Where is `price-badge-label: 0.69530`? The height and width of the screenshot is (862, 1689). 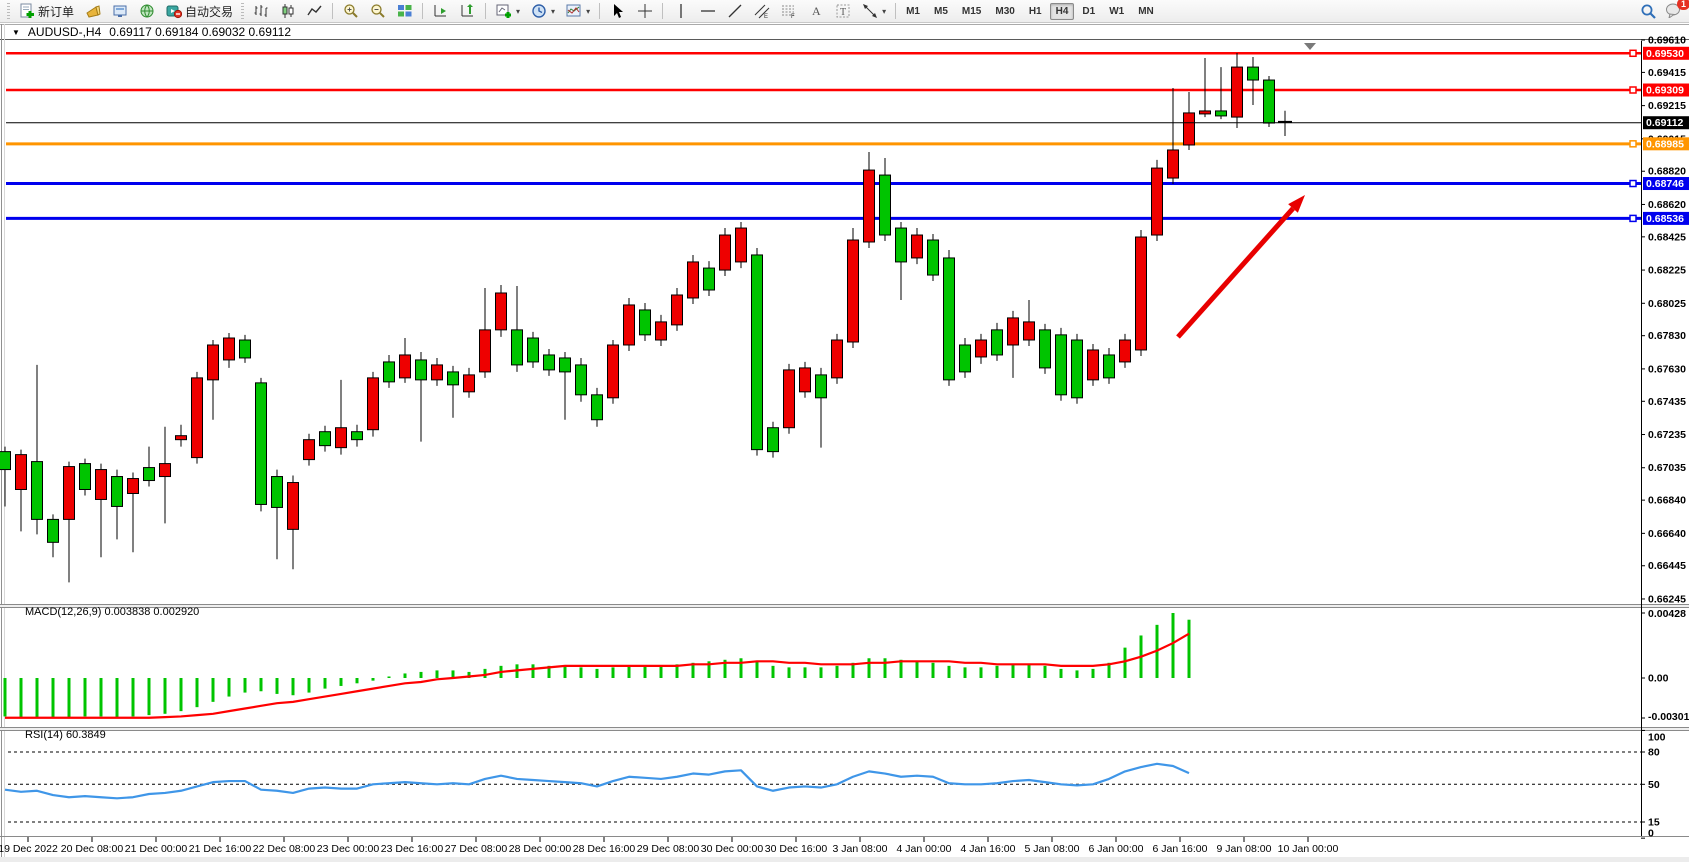 price-badge-label: 0.69530 is located at coordinates (1665, 54).